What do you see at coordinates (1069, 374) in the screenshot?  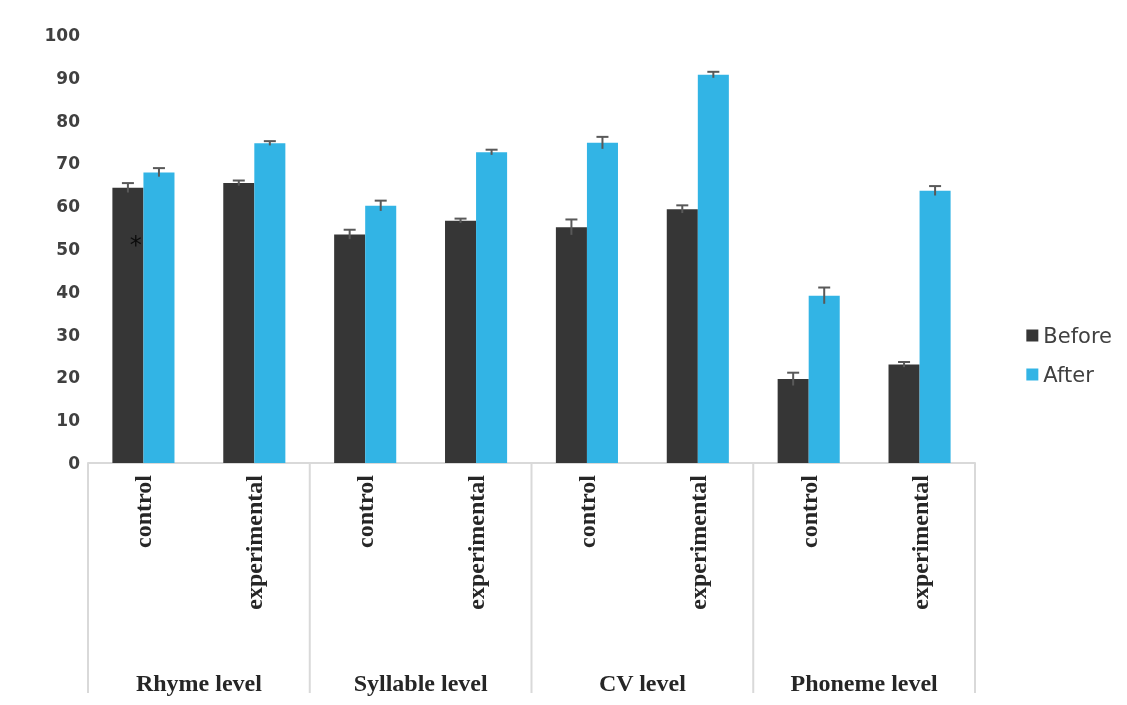 I see `legend-label: After` at bounding box center [1069, 374].